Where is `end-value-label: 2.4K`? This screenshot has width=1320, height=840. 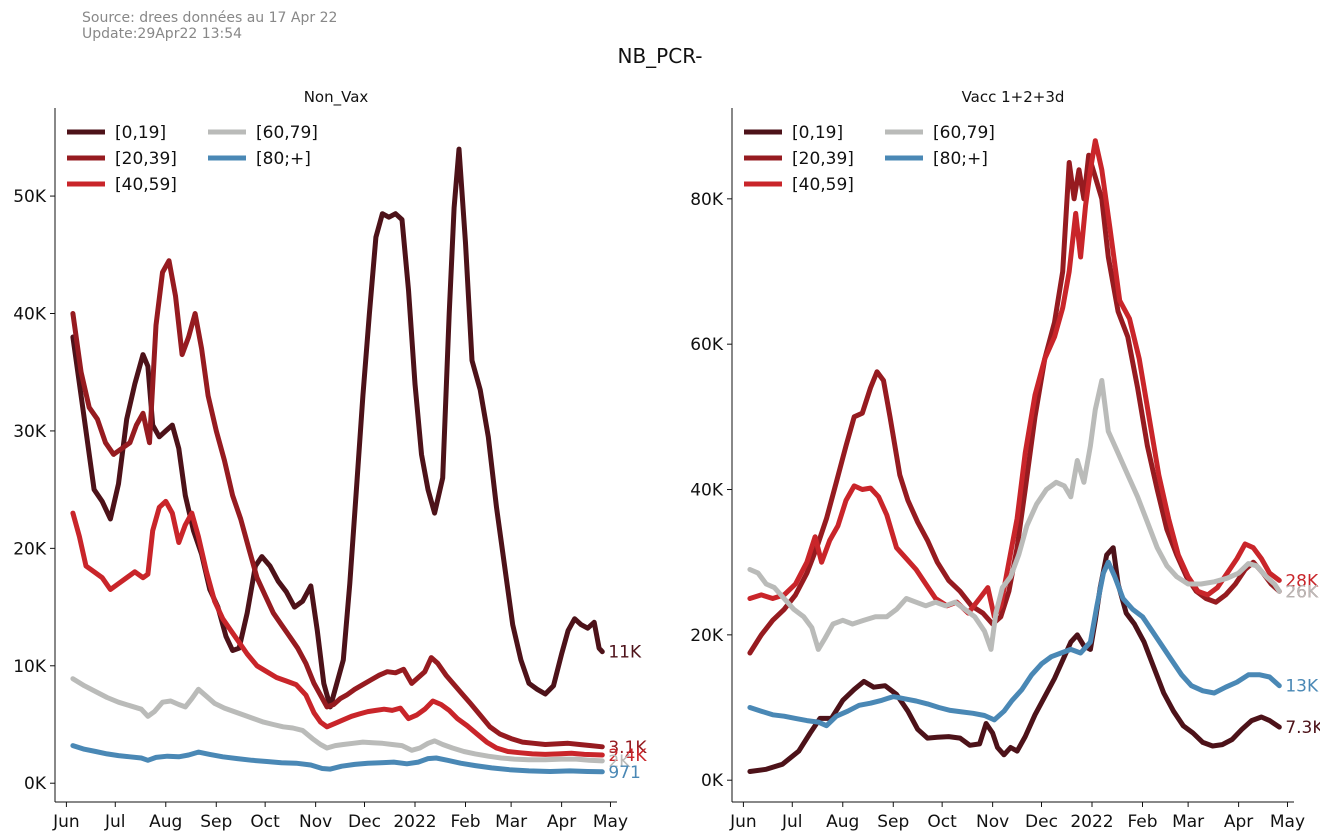 end-value-label: 2.4K is located at coordinates (627, 756).